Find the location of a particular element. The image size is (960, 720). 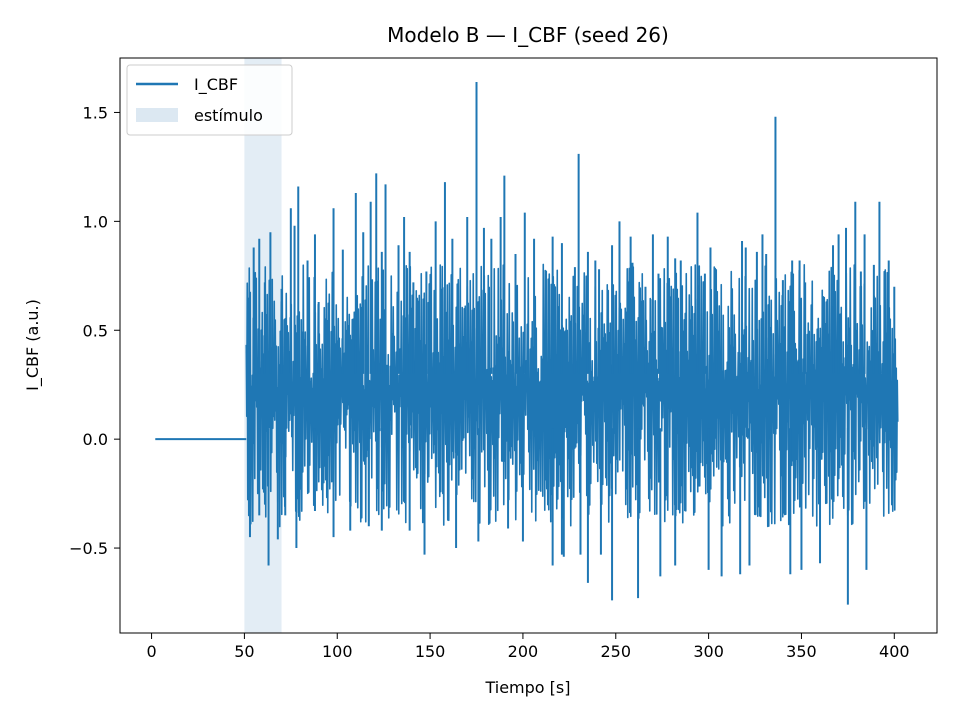

legend: I_CBF estímulo is located at coordinates (209, 100).